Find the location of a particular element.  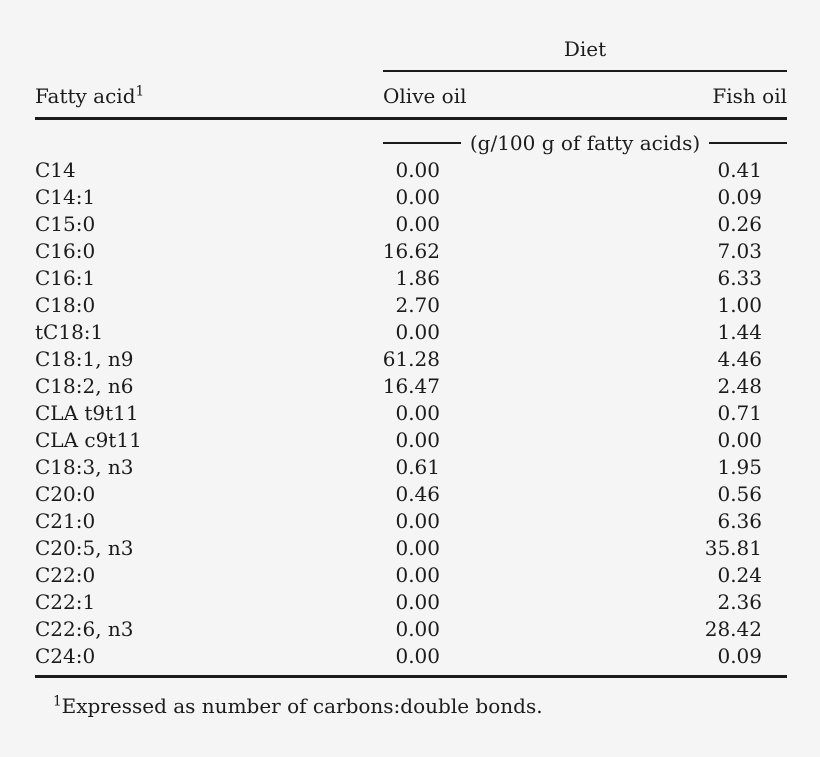

units-label: (g/100 g of fatty acids) is located at coordinates (585, 143).